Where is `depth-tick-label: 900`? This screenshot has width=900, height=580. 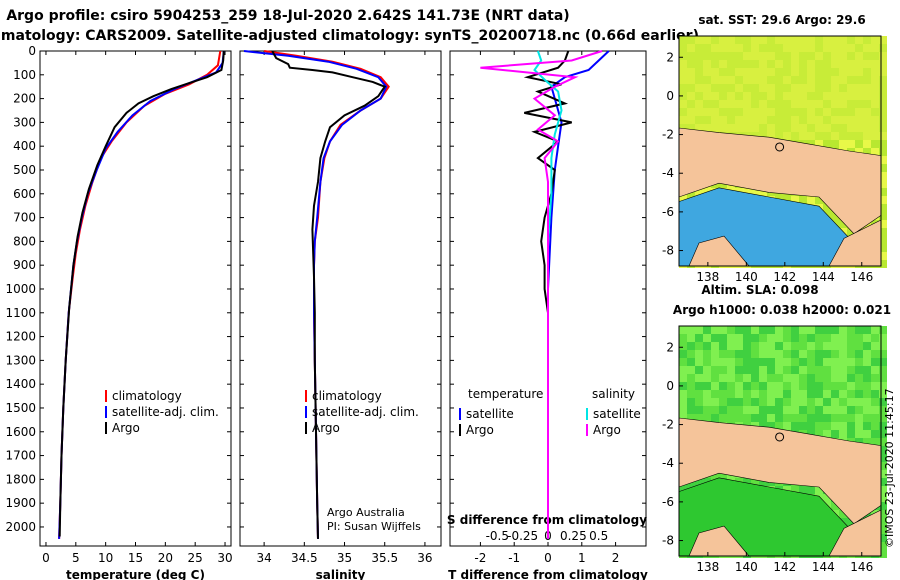 depth-tick-label: 900 is located at coordinates (24, 265).